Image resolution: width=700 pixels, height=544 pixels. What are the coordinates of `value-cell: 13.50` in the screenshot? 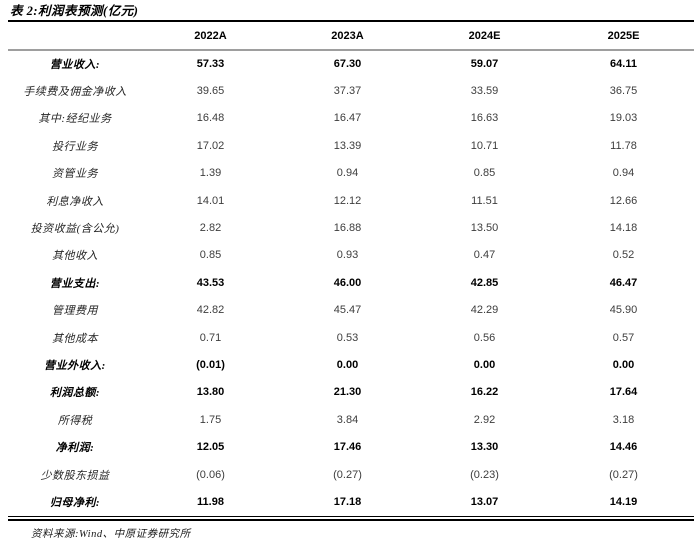 It's located at (484, 228).